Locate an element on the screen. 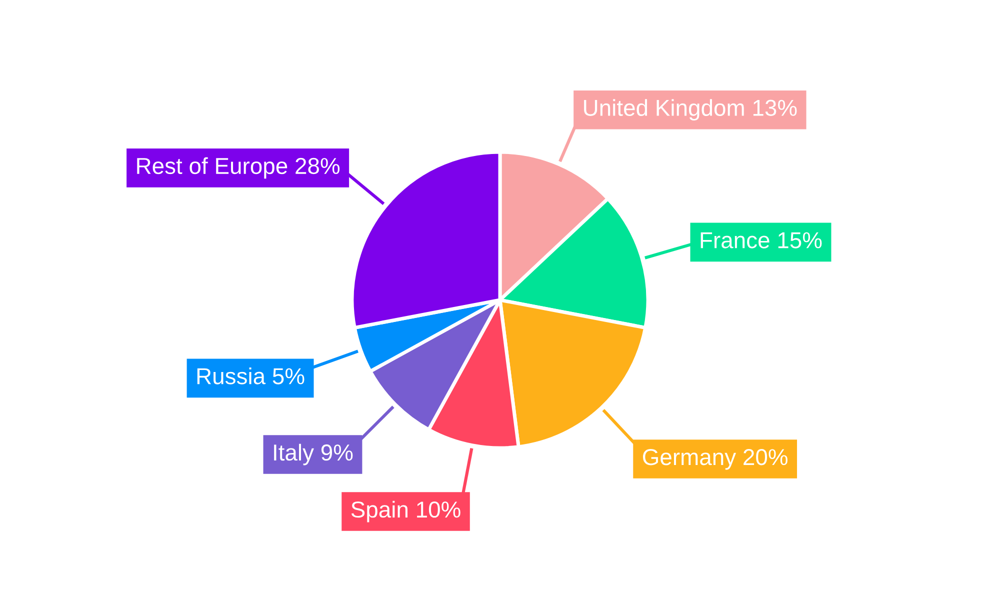  slice-label: United Kingdom 13% is located at coordinates (690, 110).